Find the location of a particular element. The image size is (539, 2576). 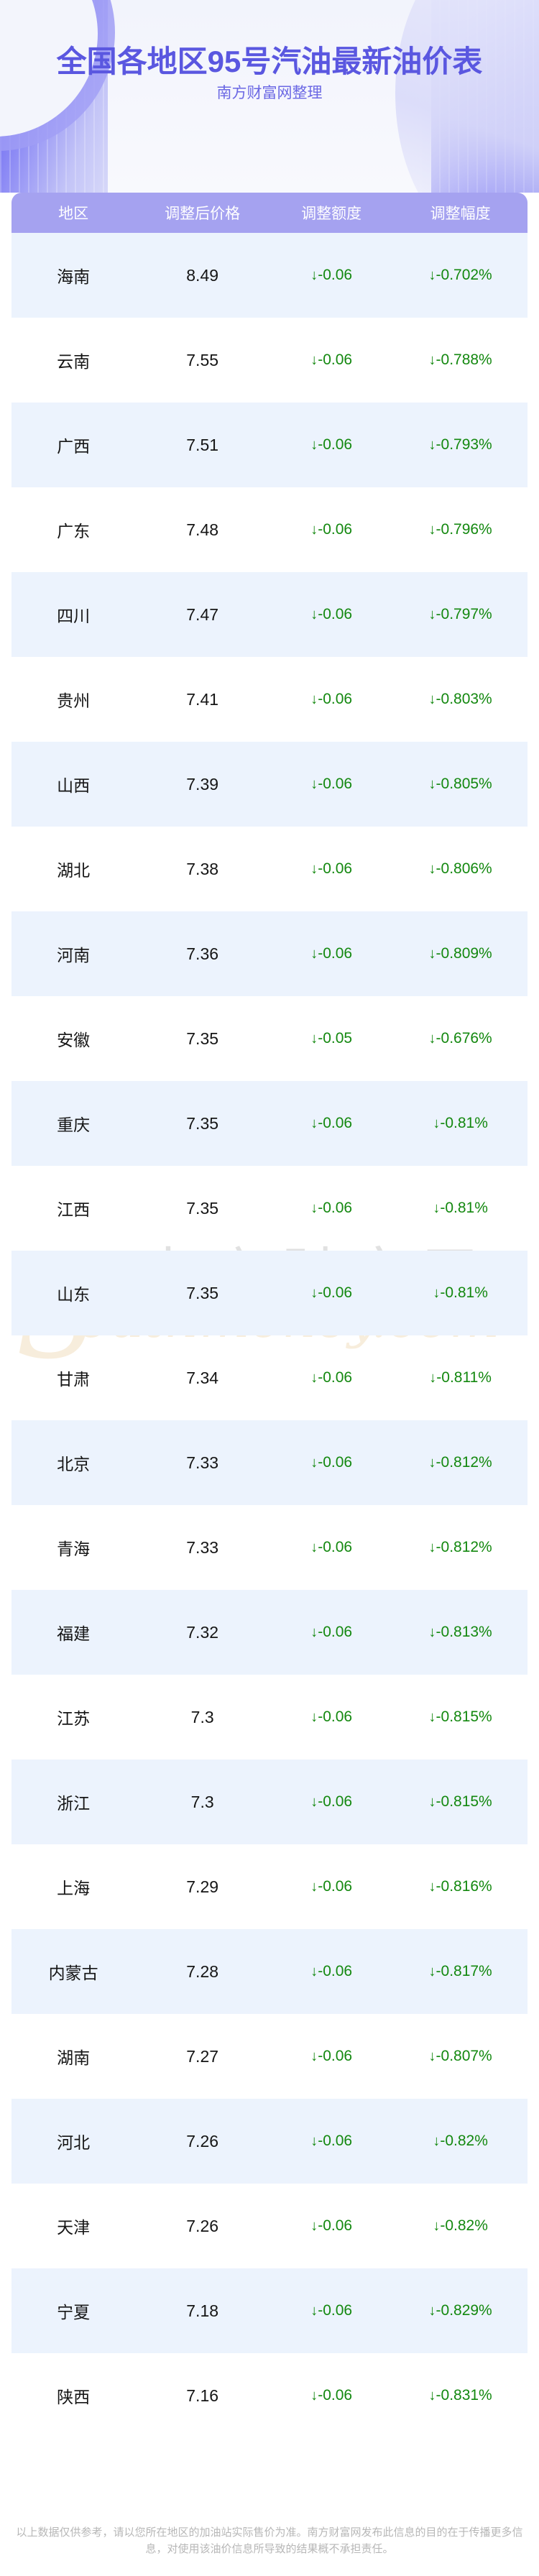

table-row: 广西 7.51 ↓-0.06 ↓-0.793% is located at coordinates (269, 444).